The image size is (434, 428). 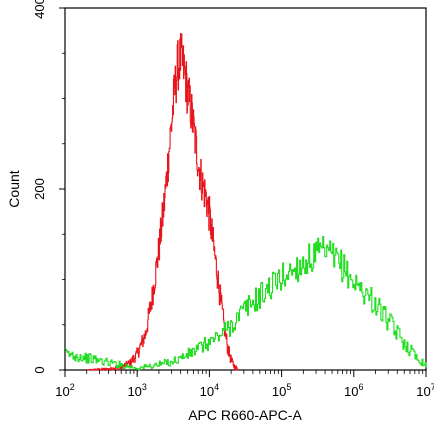 What do you see at coordinates (245, 415) in the screenshot?
I see `x-axis-title: APC R660-APC-A` at bounding box center [245, 415].